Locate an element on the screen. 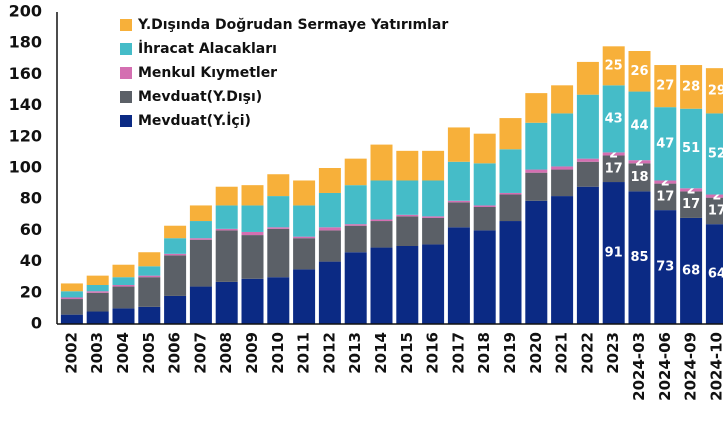 The image size is (723, 432). legend-label: Menkul Kıymetler is located at coordinates (207, 73).